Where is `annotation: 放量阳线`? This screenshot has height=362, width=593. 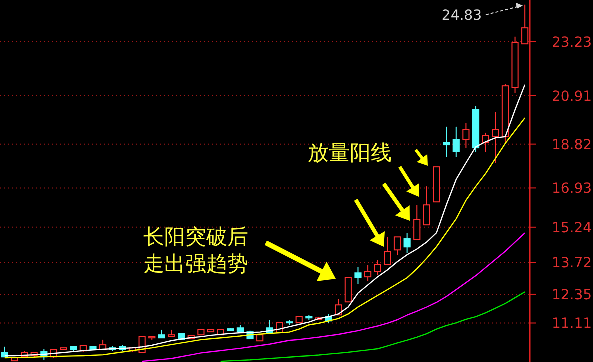
annotation: 放量阳线 is located at coordinates (350, 153).